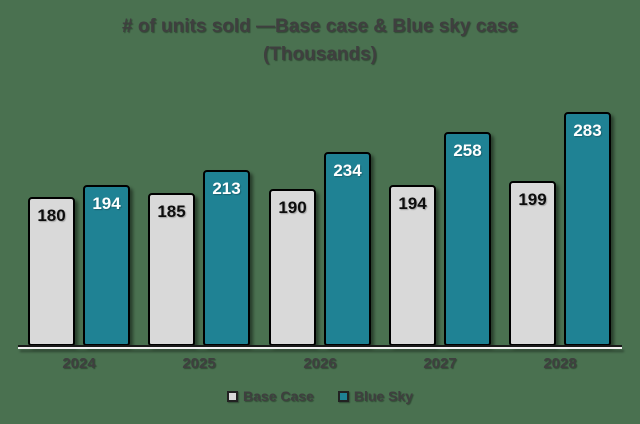  I want to click on legend-item-base-case: Base Case, so click(270, 396).